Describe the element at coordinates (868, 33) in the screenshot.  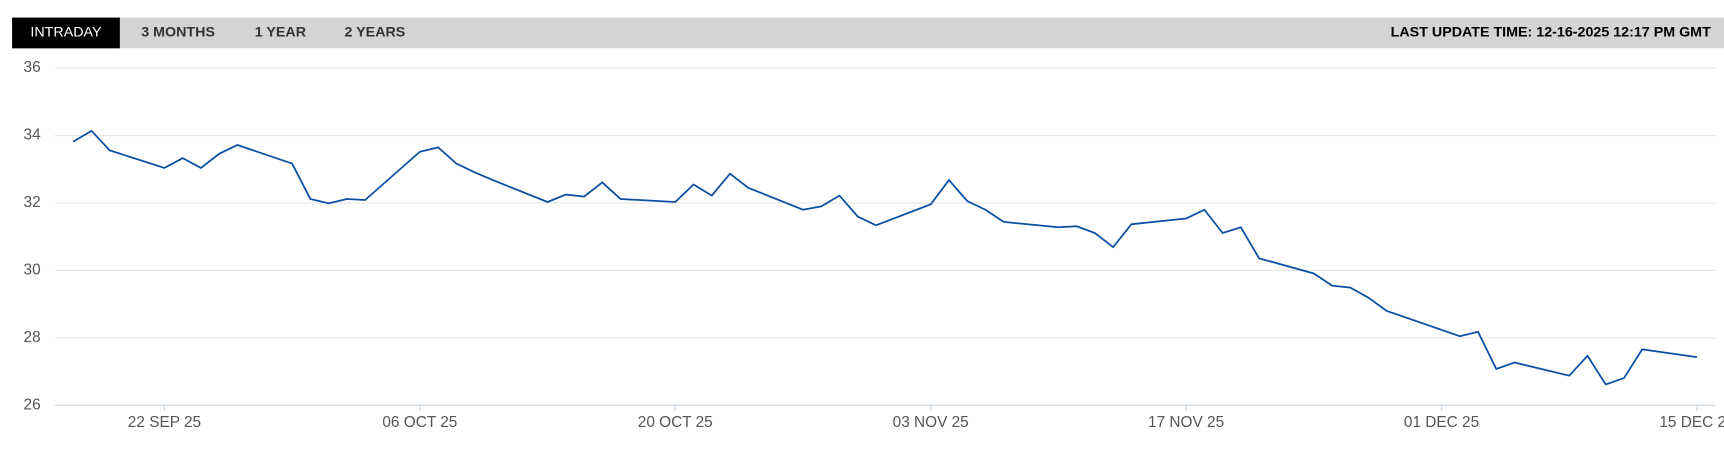
I see `tab-bar` at that location.